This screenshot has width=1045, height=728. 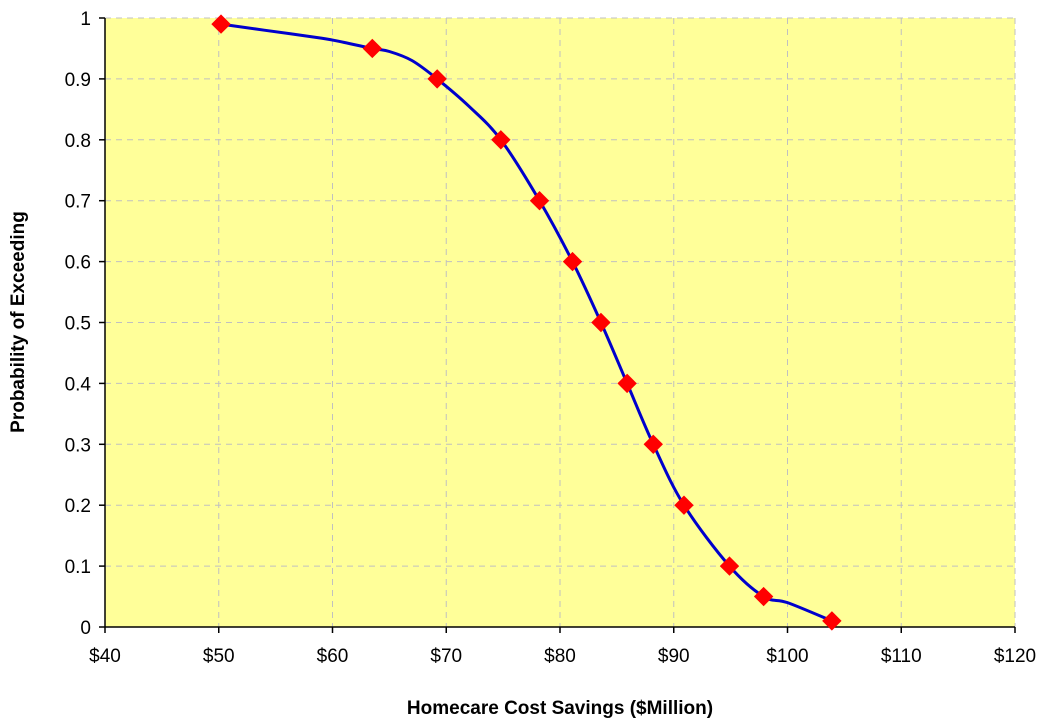 I want to click on x-tick-label: $100, so click(x=787, y=656).